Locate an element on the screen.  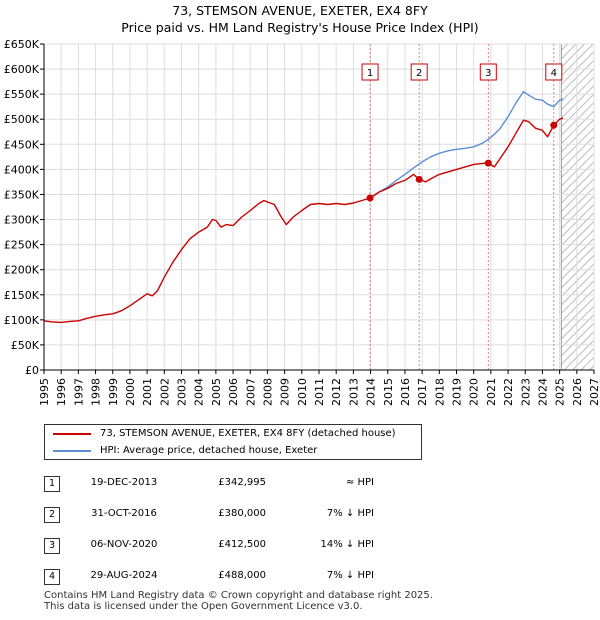
x-tick-label: 2016 is located at coordinates (405, 392).